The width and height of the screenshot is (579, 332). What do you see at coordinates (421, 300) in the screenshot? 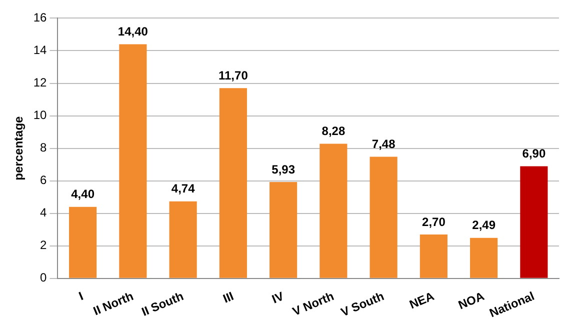
I see `x-tick-label: NEA` at bounding box center [421, 300].